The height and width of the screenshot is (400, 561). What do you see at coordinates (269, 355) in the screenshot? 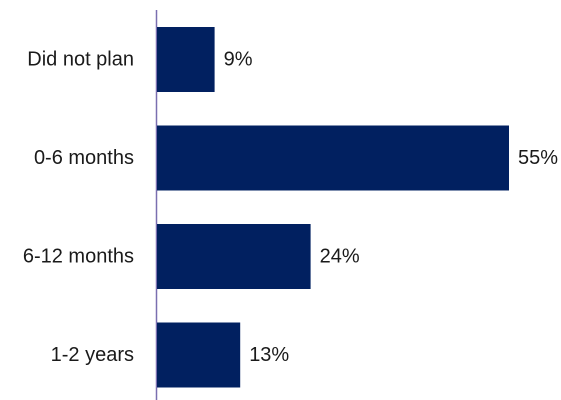
I see `value-label-3: 13%` at bounding box center [269, 355].